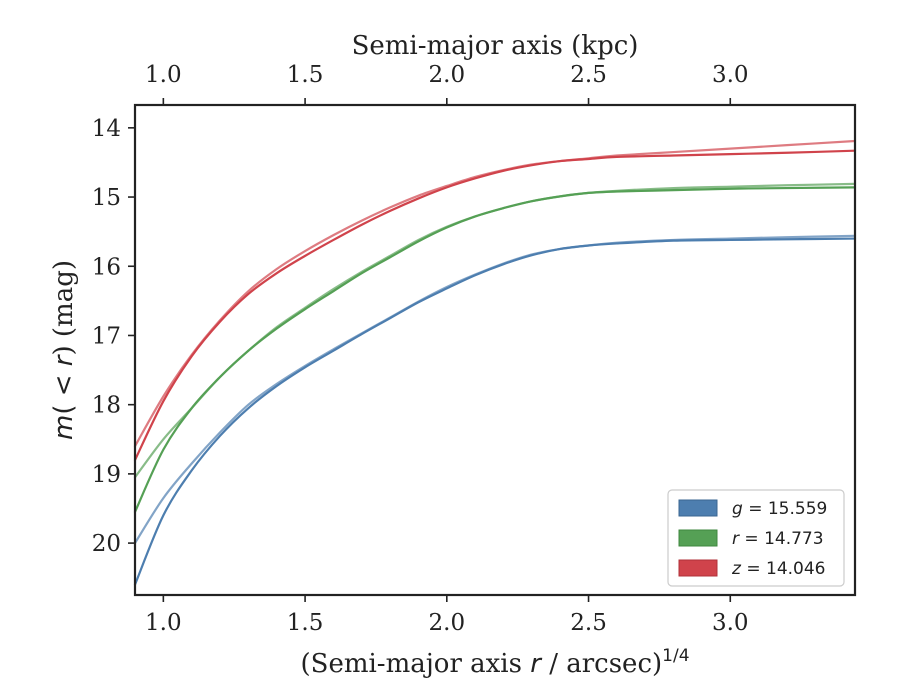  I want to click on x-tick-label-bottom: 2.5, so click(588, 623).